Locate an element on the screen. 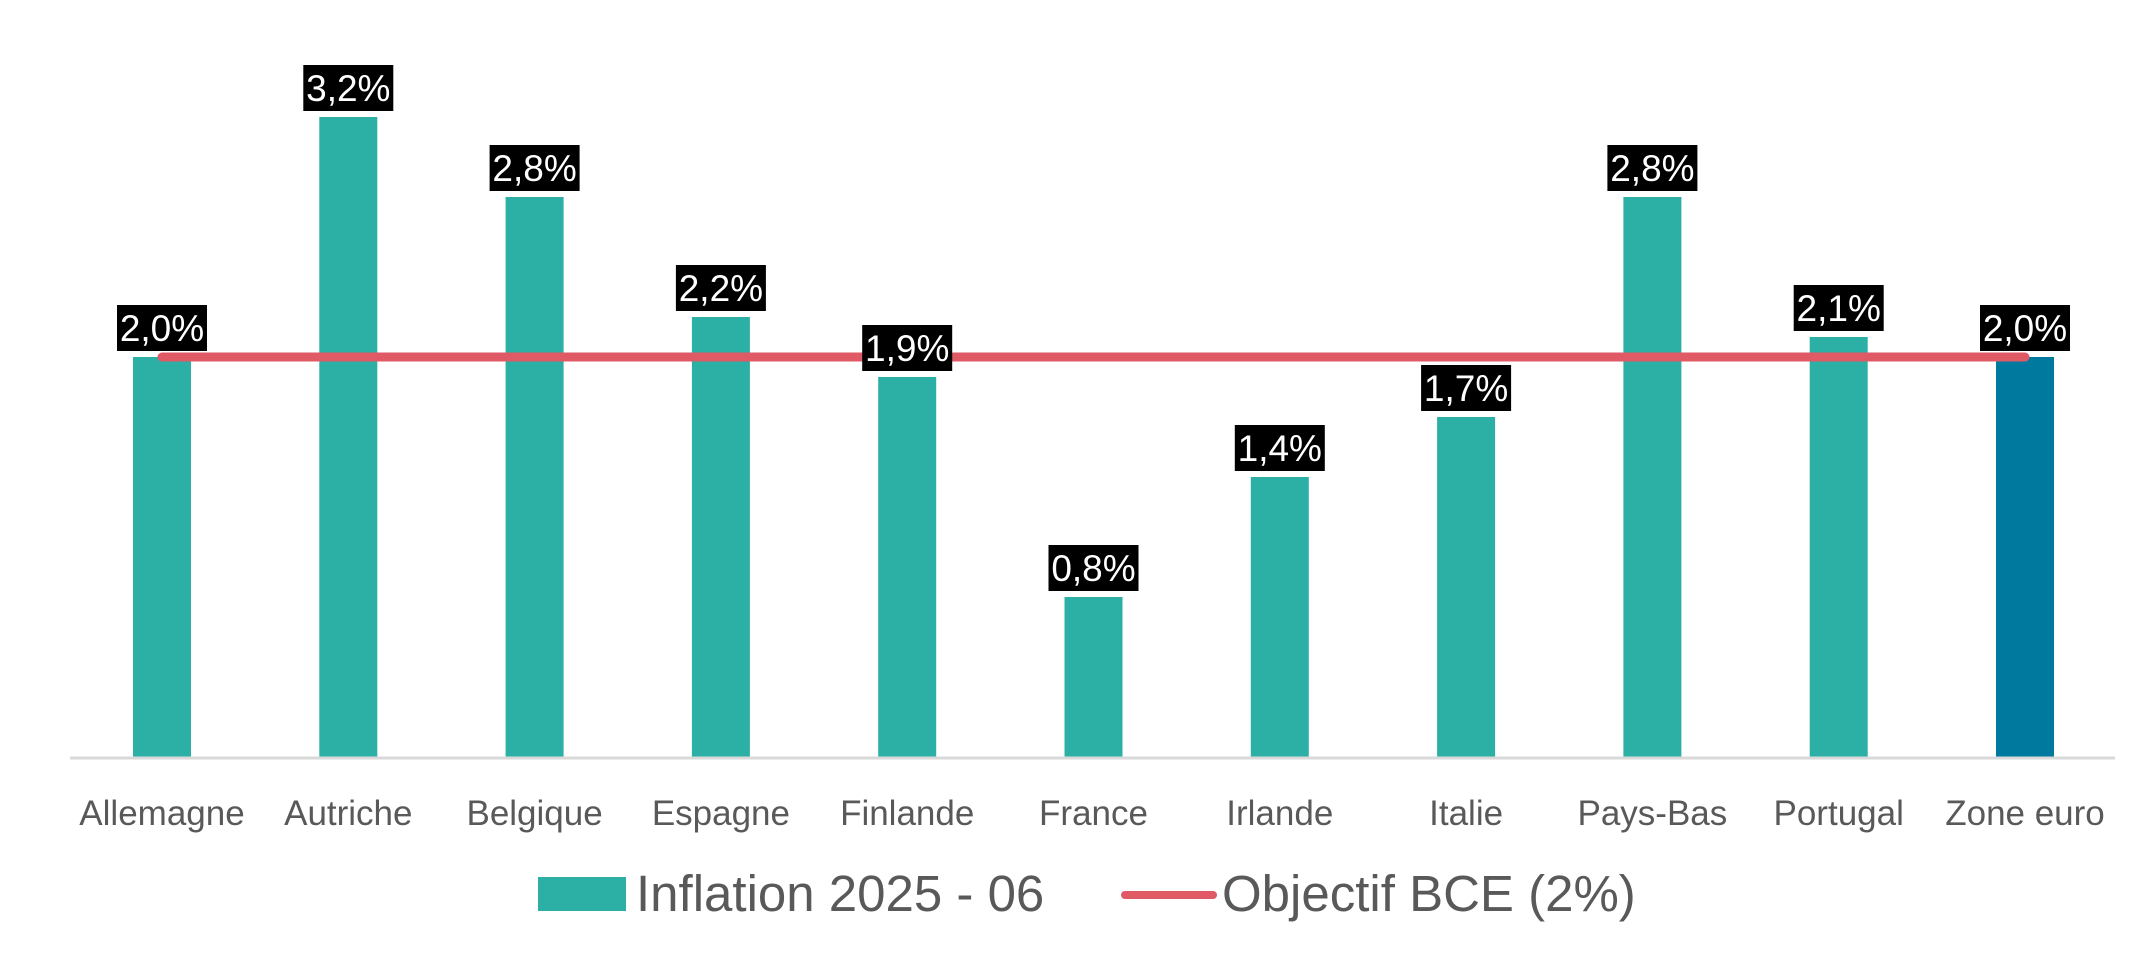 The width and height of the screenshot is (2134, 970). data-label-finlande: 1,9% is located at coordinates (907, 348).